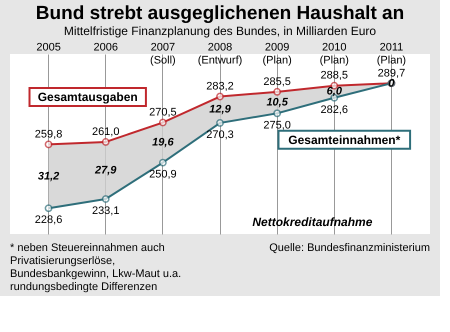 Image resolution: width=450 pixels, height=332 pixels. What do you see at coordinates (392, 83) in the screenshot?
I see `annotation: 0` at bounding box center [392, 83].